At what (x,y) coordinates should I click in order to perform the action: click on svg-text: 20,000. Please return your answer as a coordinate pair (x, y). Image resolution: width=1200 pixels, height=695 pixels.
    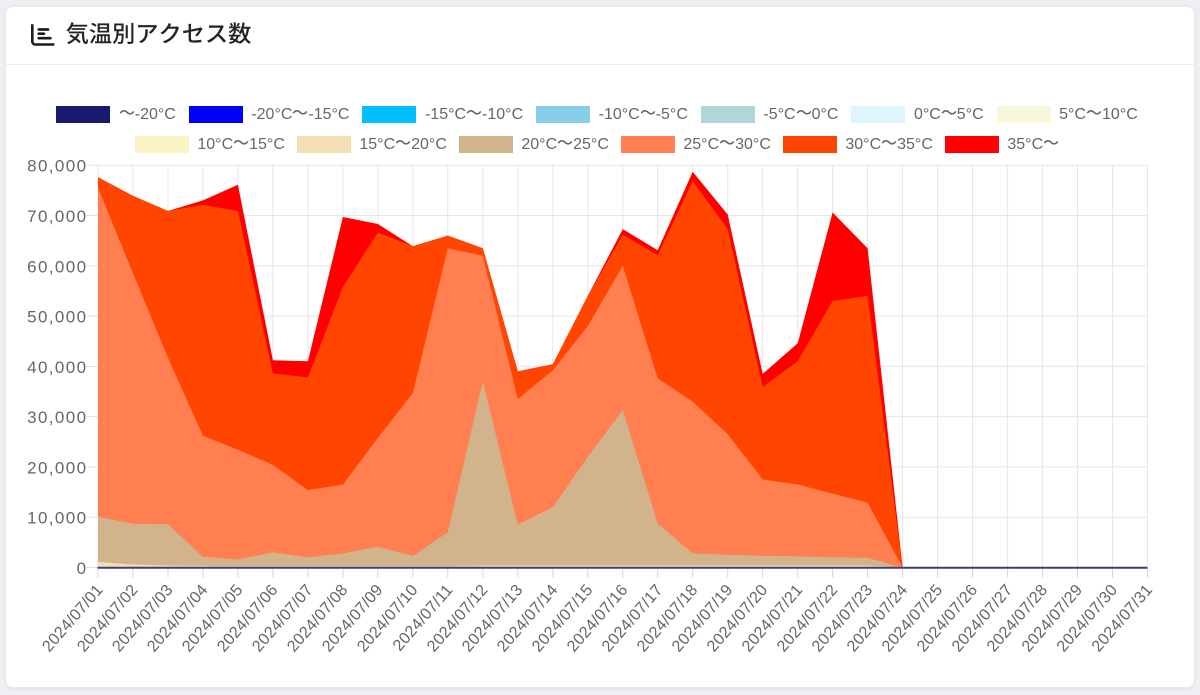
    Looking at the image, I should click on (57, 467).